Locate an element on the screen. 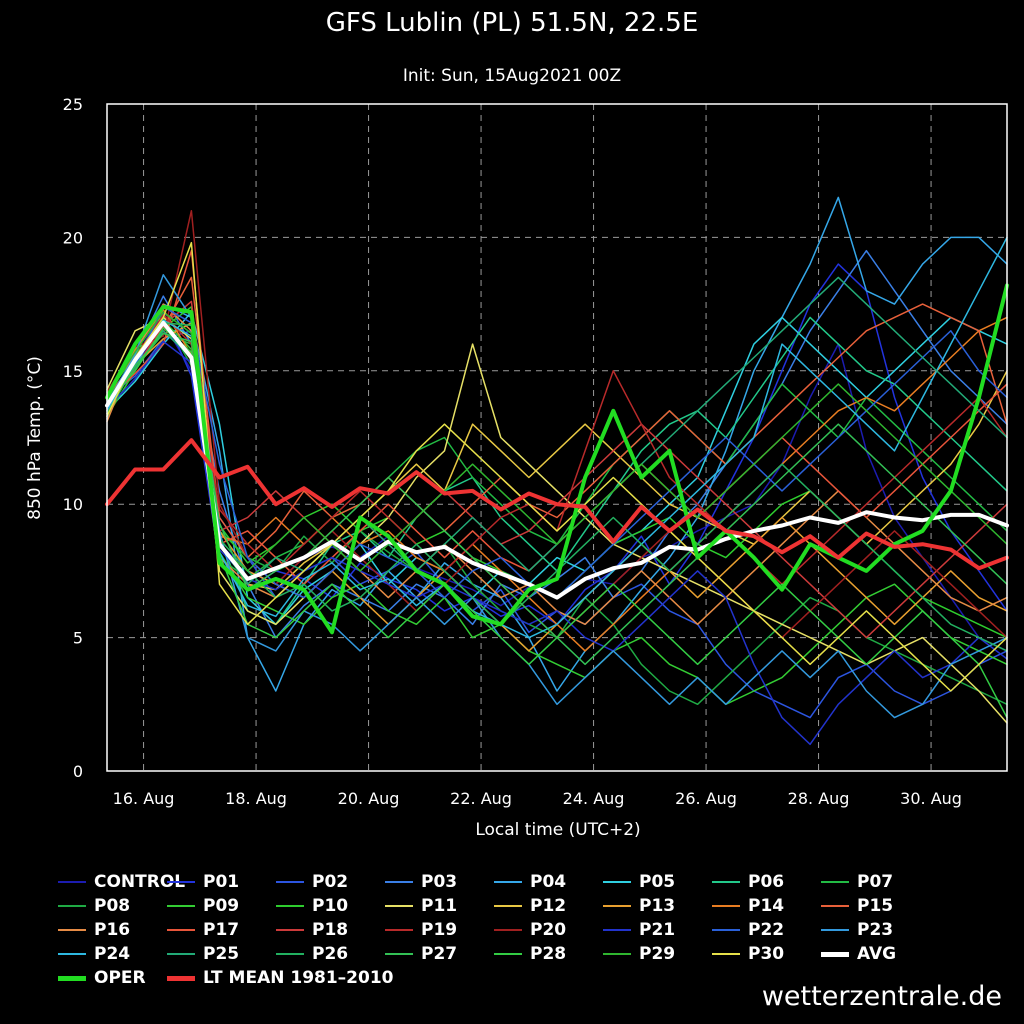  legend-label: P29 is located at coordinates (657, 954).